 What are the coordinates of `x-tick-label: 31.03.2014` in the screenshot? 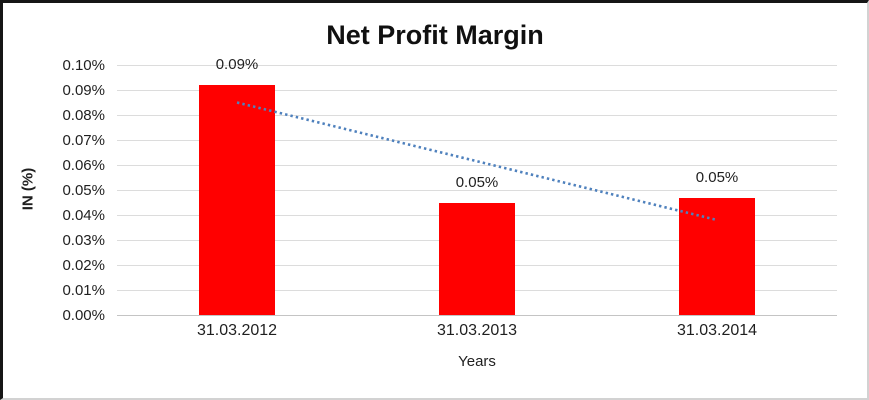 It's located at (717, 330).